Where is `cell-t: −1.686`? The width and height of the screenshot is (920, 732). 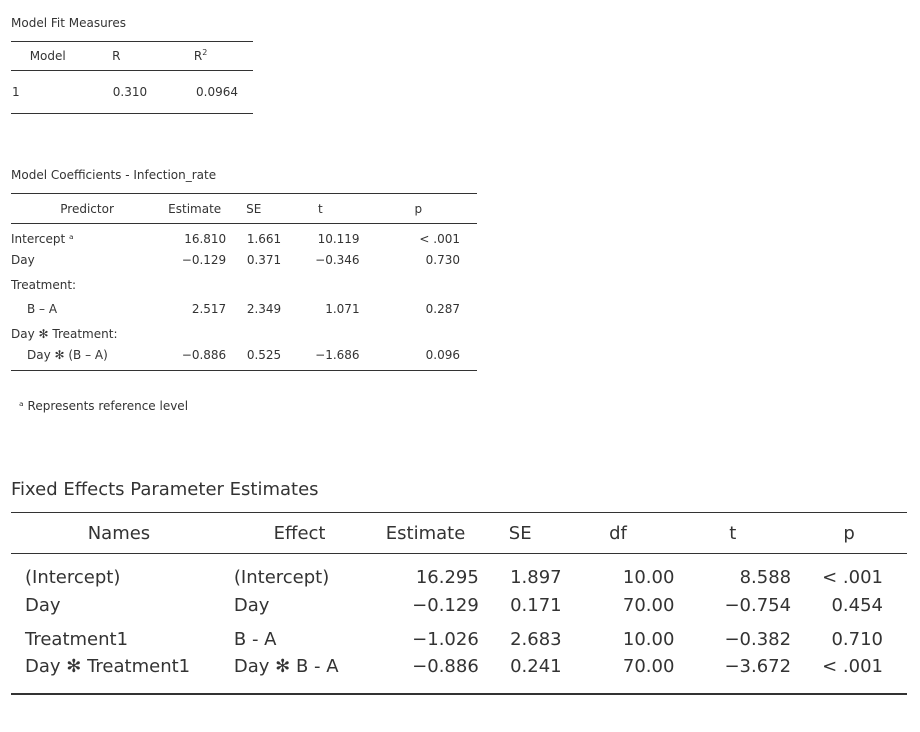
cell-t: −1.686 is located at coordinates (337, 355).